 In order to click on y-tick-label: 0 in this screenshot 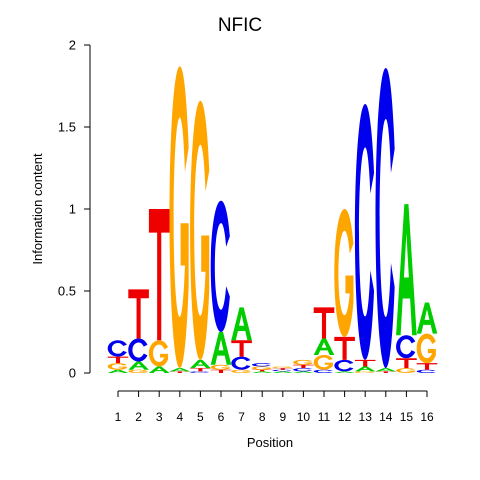, I will do `click(72, 373)`.